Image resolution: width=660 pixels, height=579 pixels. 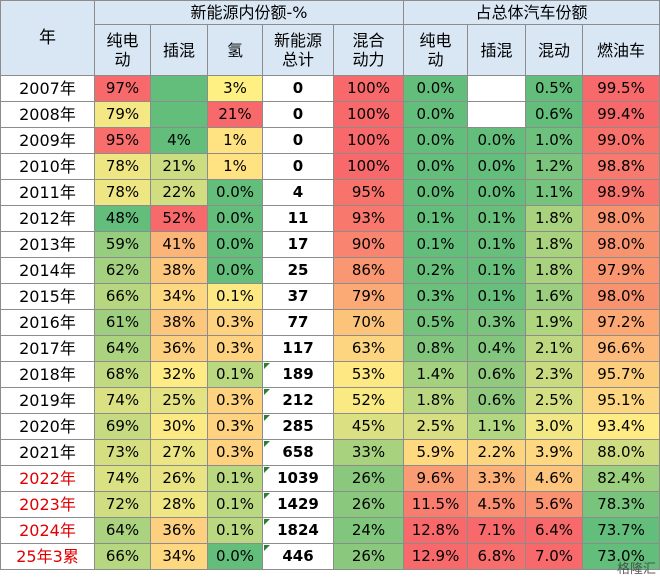 What do you see at coordinates (621, 374) in the screenshot?
I see `ice-share-cell: 95.7%` at bounding box center [621, 374].